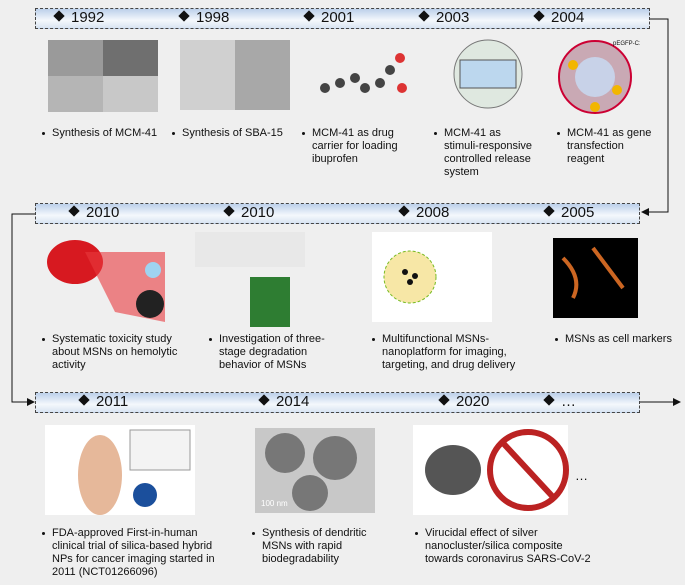 The height and width of the screenshot is (585, 685). Describe the element at coordinates (115, 352) in the screenshot. I see `description-line: about MSNs on hemolytic` at that location.